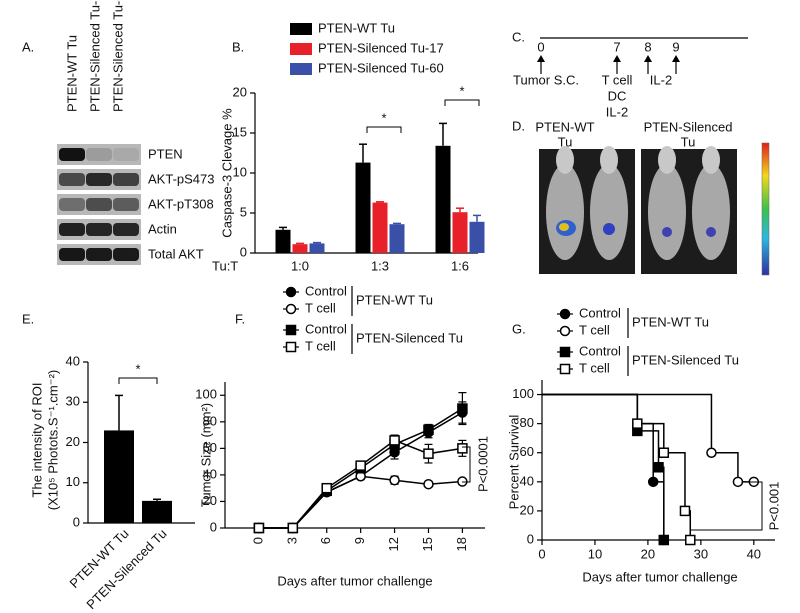 The image size is (800, 613). Describe the element at coordinates (513, 462) in the screenshot. I see `y-axis-label: Percent Survival` at that location.